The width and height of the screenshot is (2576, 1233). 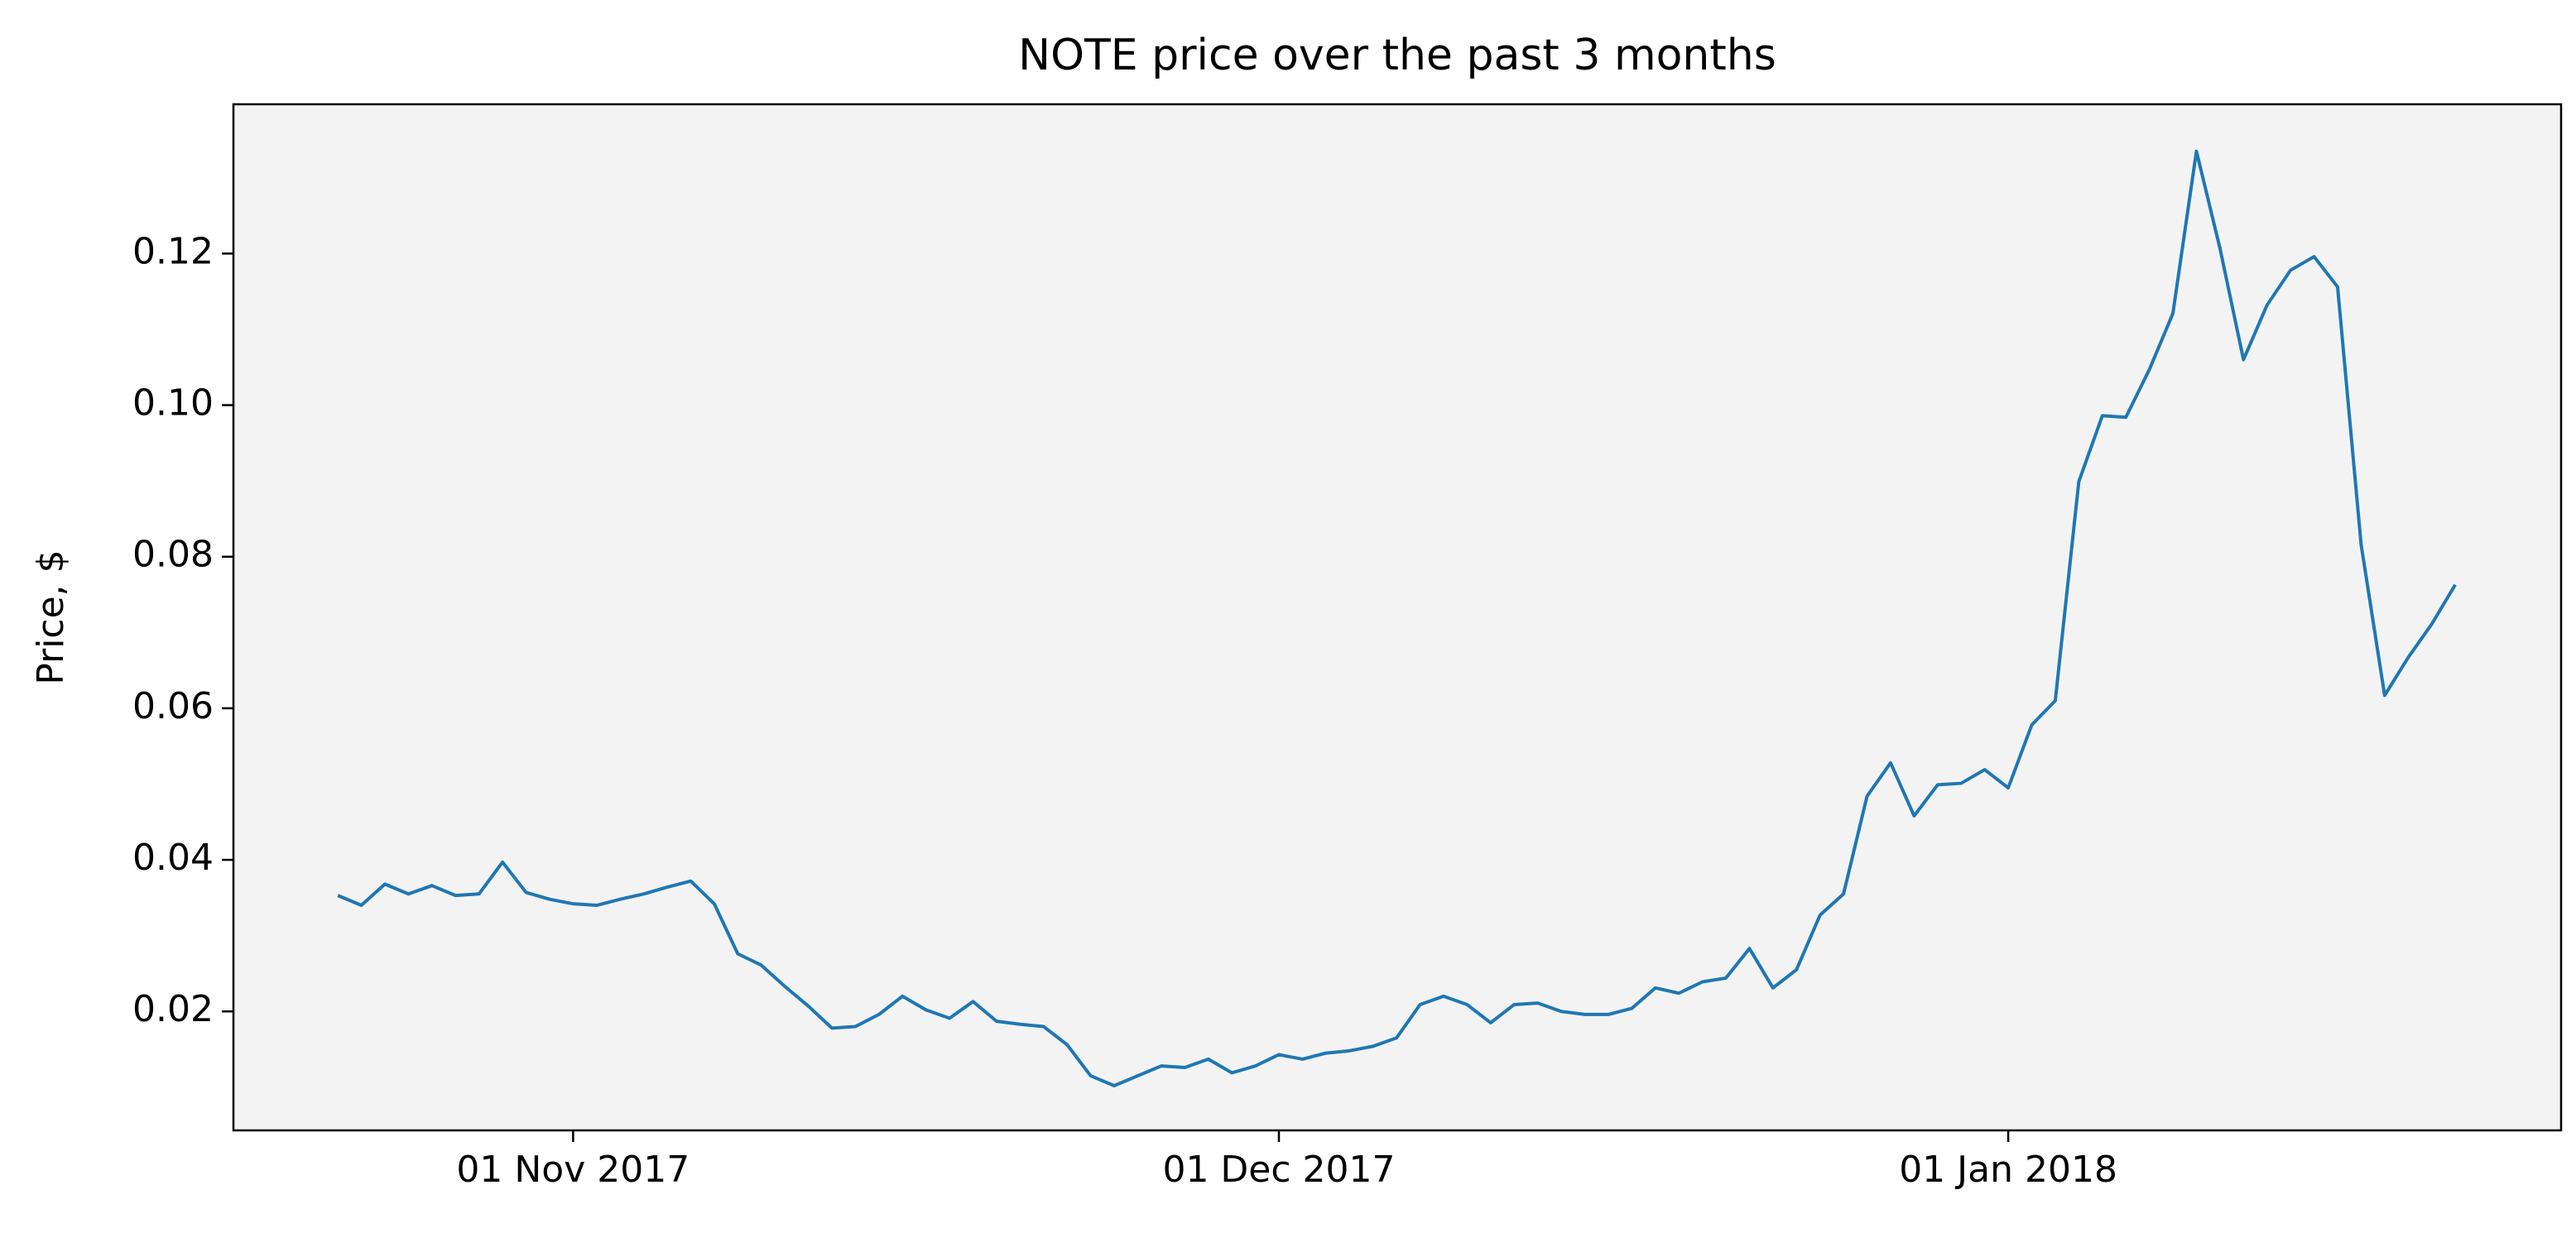 I want to click on y-tick-label: 0.04, so click(x=173, y=858).